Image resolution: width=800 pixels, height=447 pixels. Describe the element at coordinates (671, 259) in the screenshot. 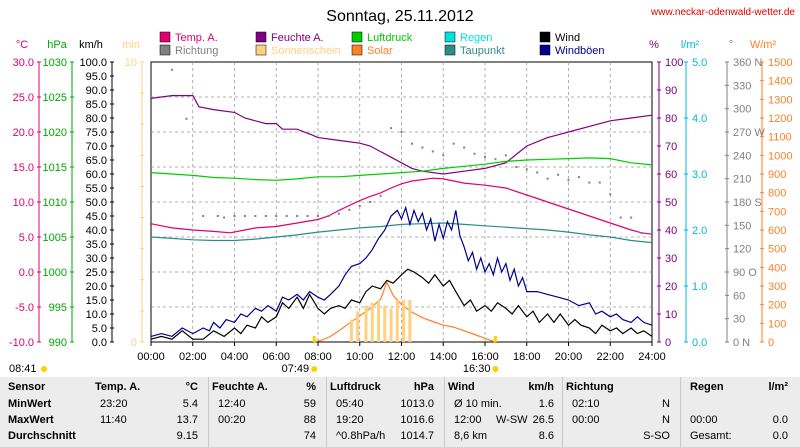

I see `axis-tick-humidity: 30` at that location.